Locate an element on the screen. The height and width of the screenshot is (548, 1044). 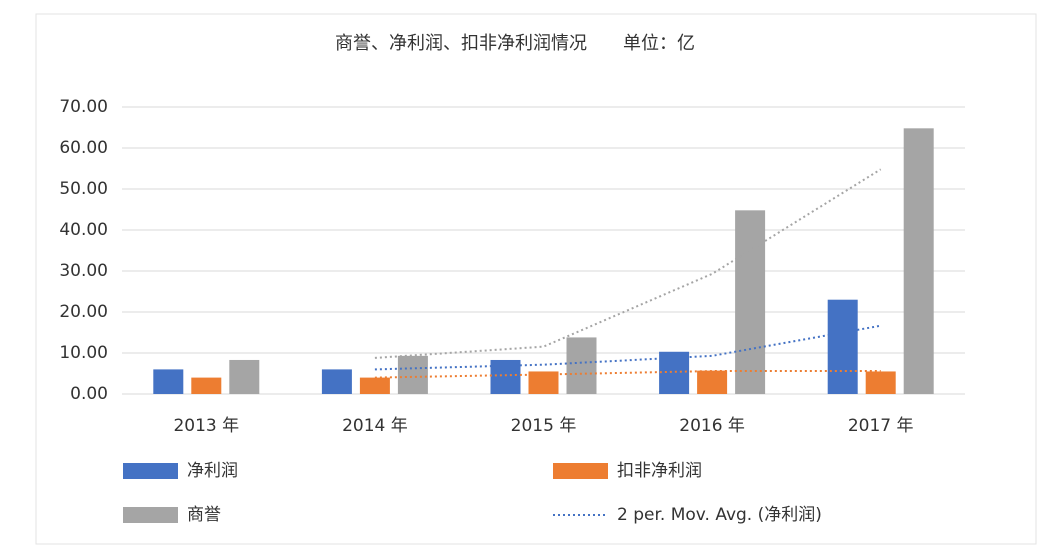
x-tick-label: 2016 年 is located at coordinates (712, 426).